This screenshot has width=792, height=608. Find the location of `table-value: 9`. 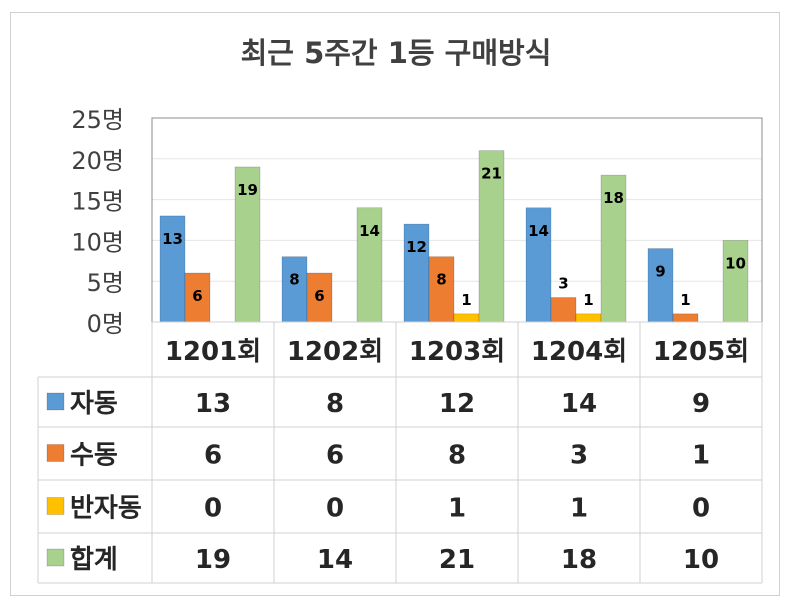

table-value: 9 is located at coordinates (701, 404).